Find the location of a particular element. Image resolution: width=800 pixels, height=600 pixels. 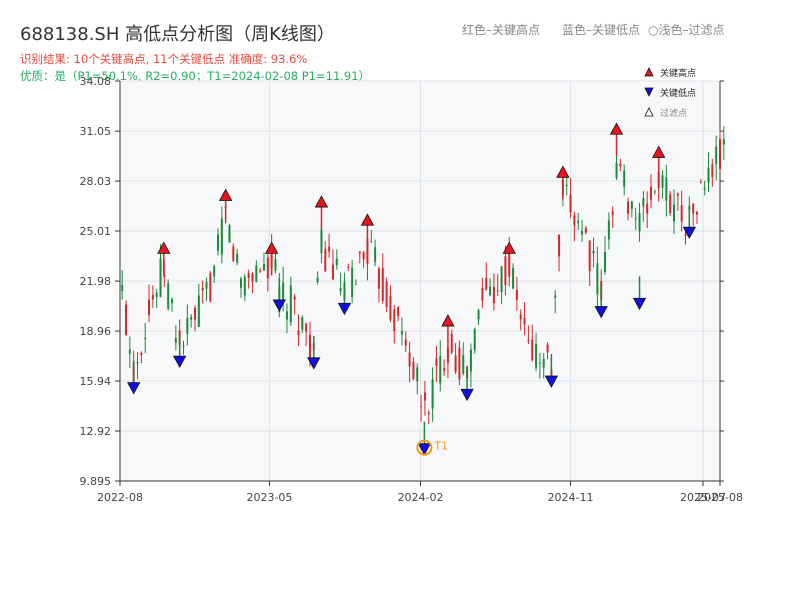

y-tick-label: 34.08 is located at coordinates (96, 81).